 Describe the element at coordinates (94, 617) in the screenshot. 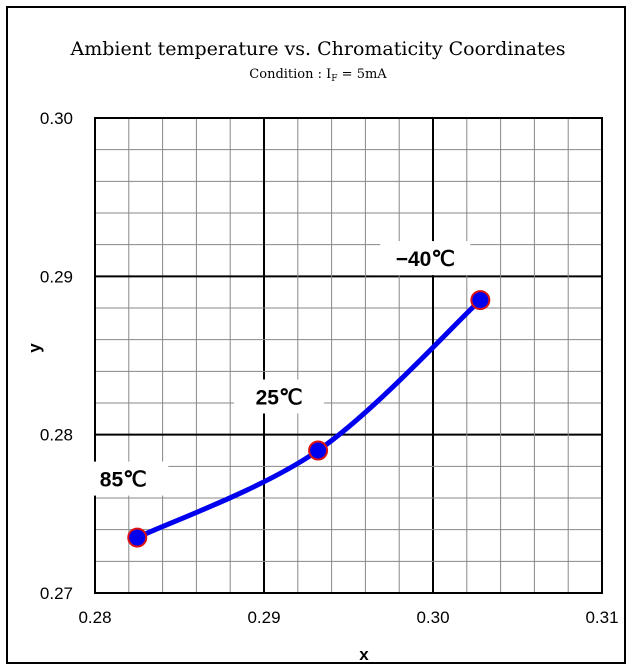

I see `x-tick-label: 0.28` at that location.